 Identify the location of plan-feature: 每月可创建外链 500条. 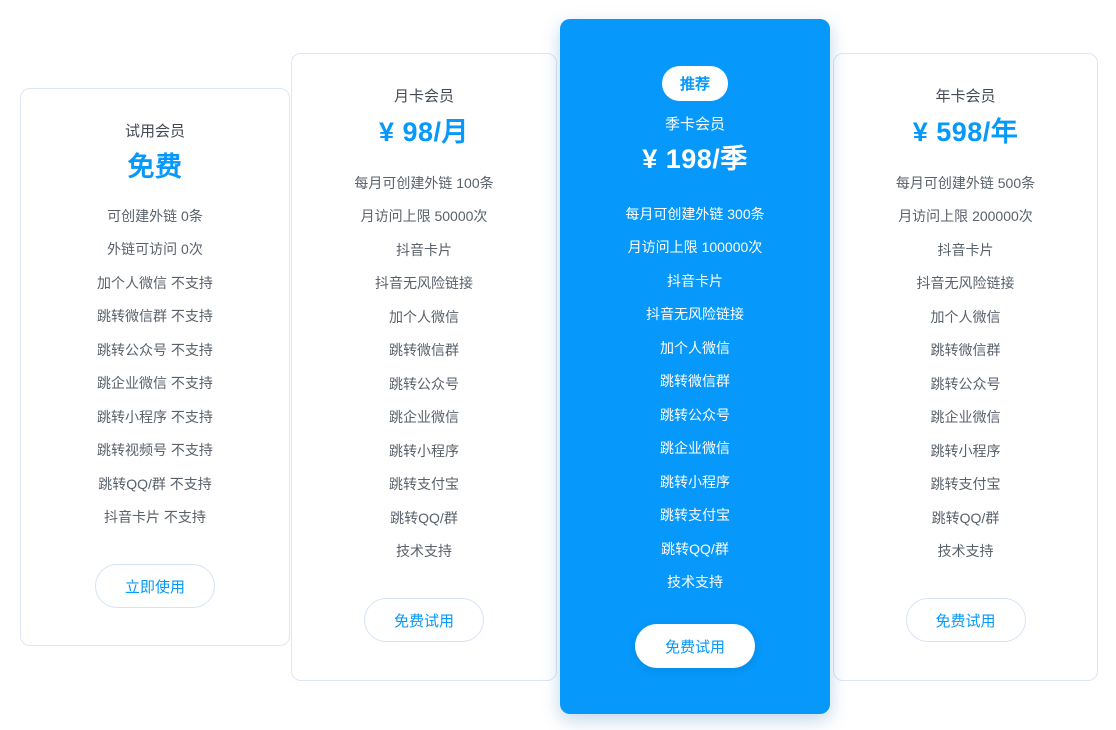
(965, 182).